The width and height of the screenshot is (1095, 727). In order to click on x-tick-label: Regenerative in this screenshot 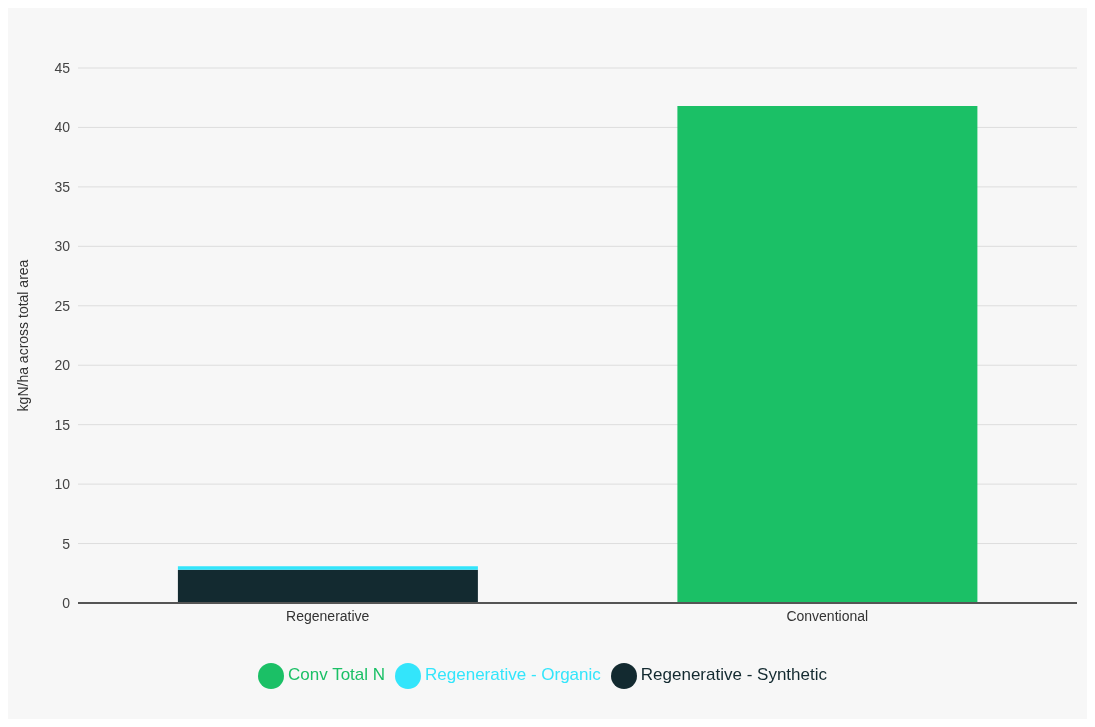, I will do `click(328, 615)`.